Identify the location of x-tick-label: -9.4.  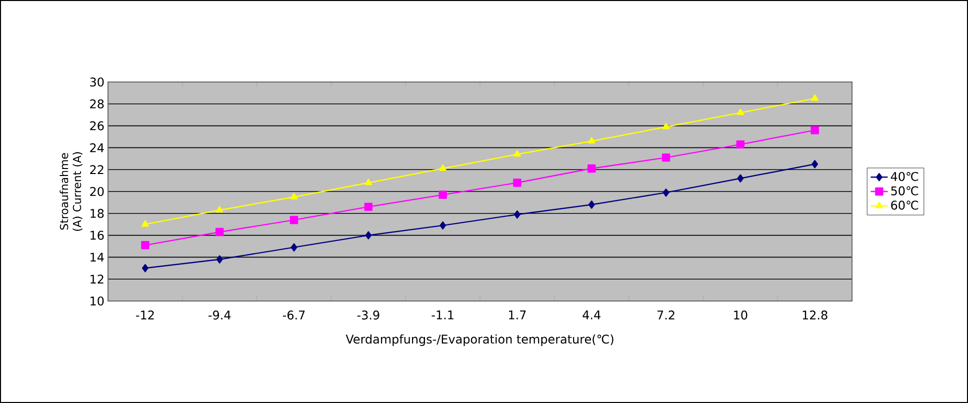
(219, 315).